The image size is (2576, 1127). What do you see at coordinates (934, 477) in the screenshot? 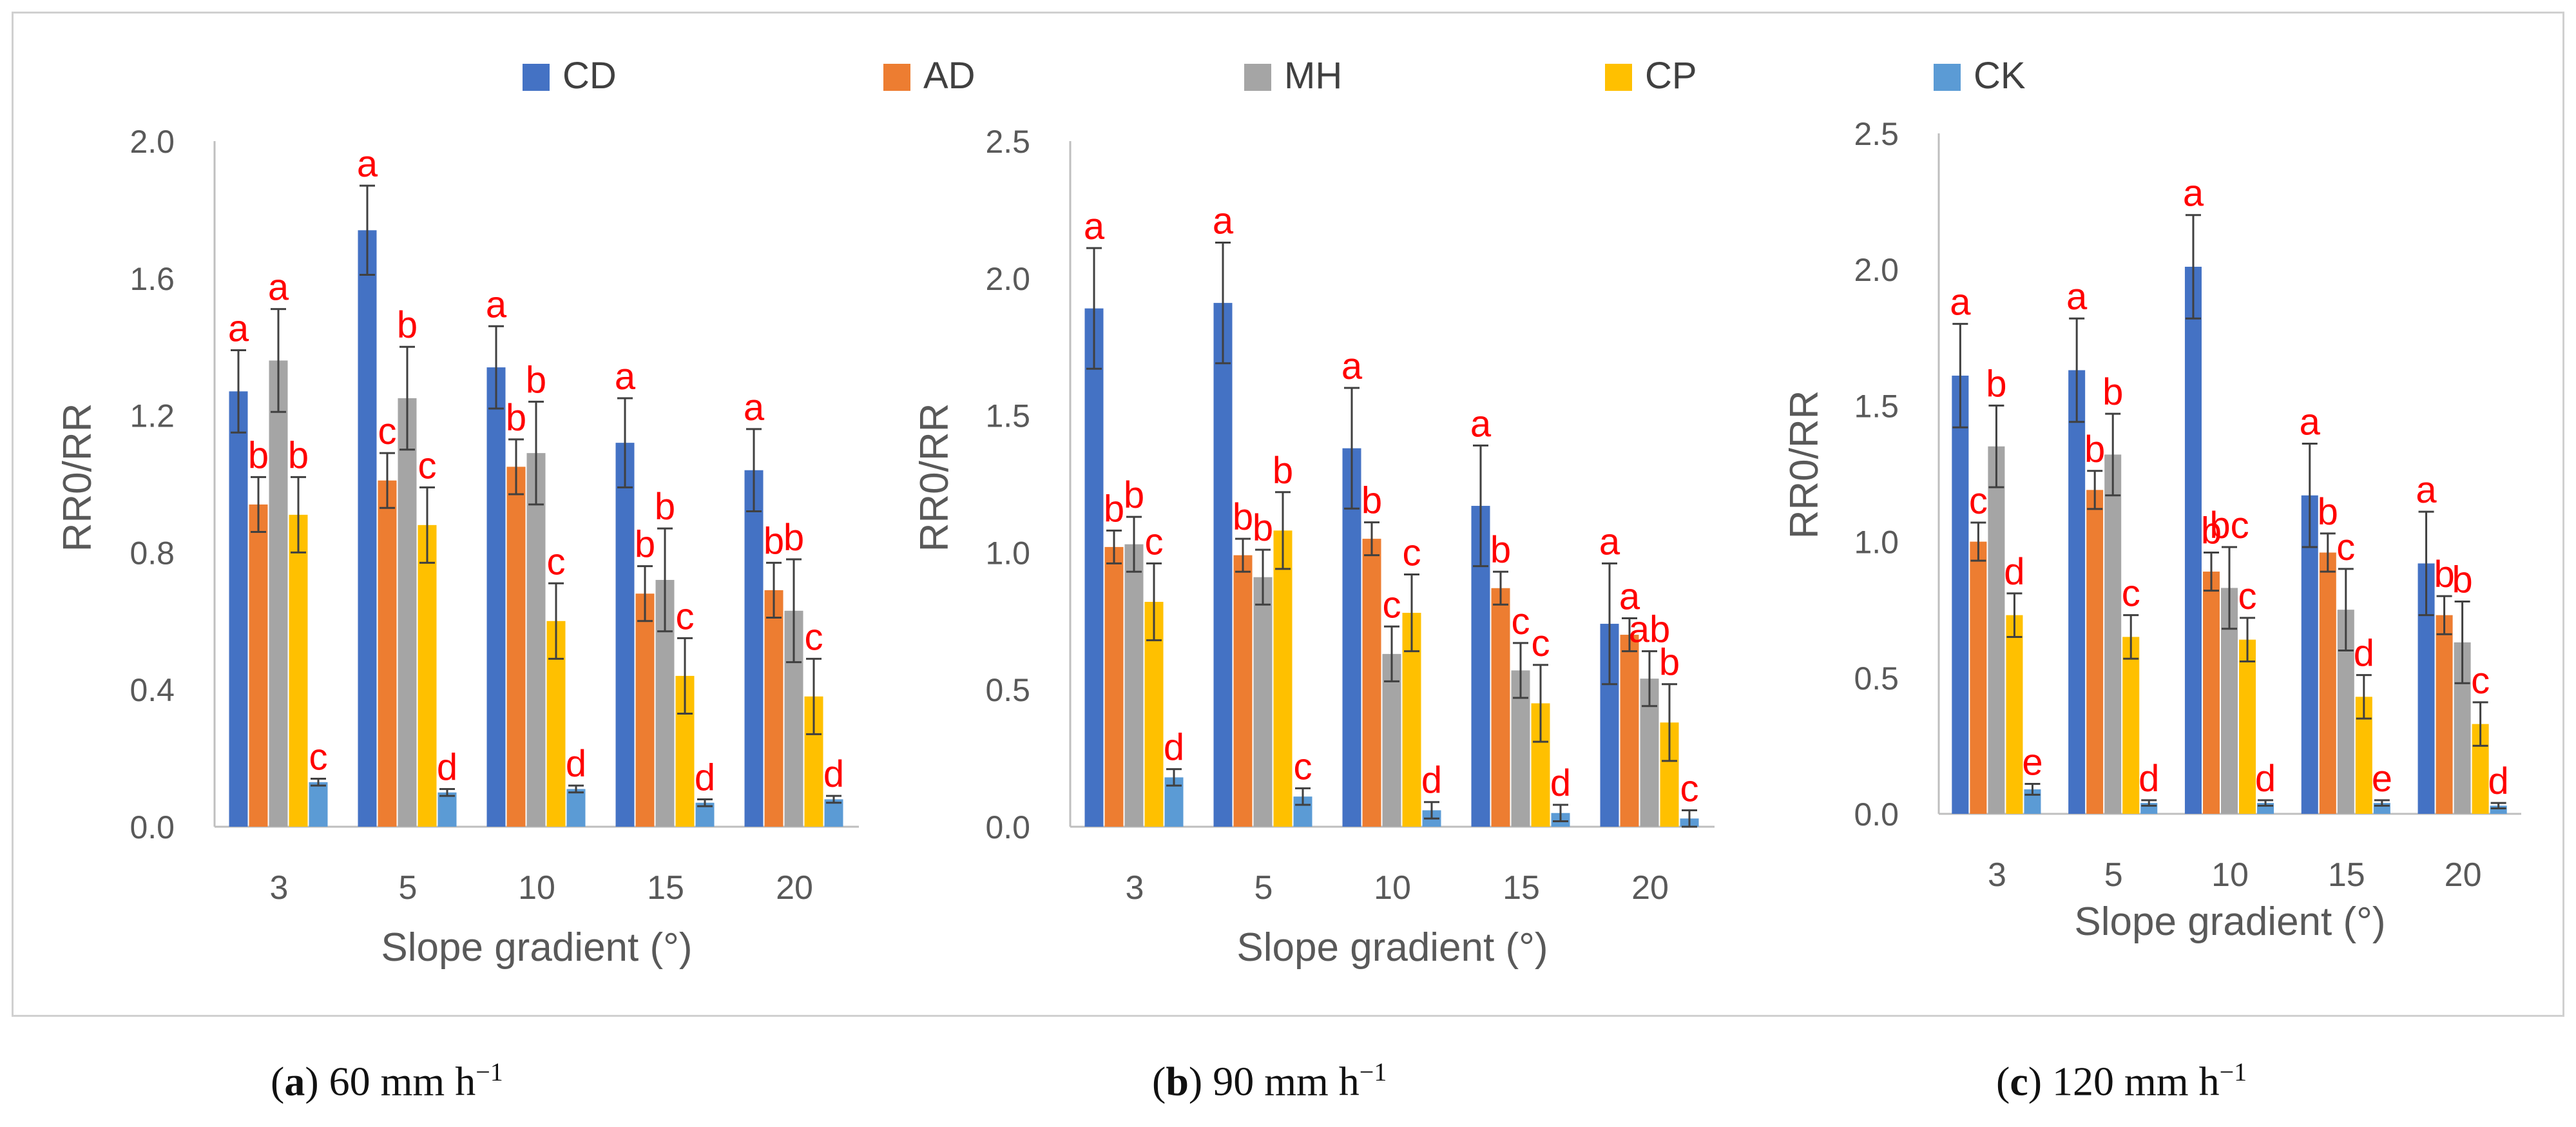
I see `panel-b-ylabel: RR0/RR` at bounding box center [934, 477].